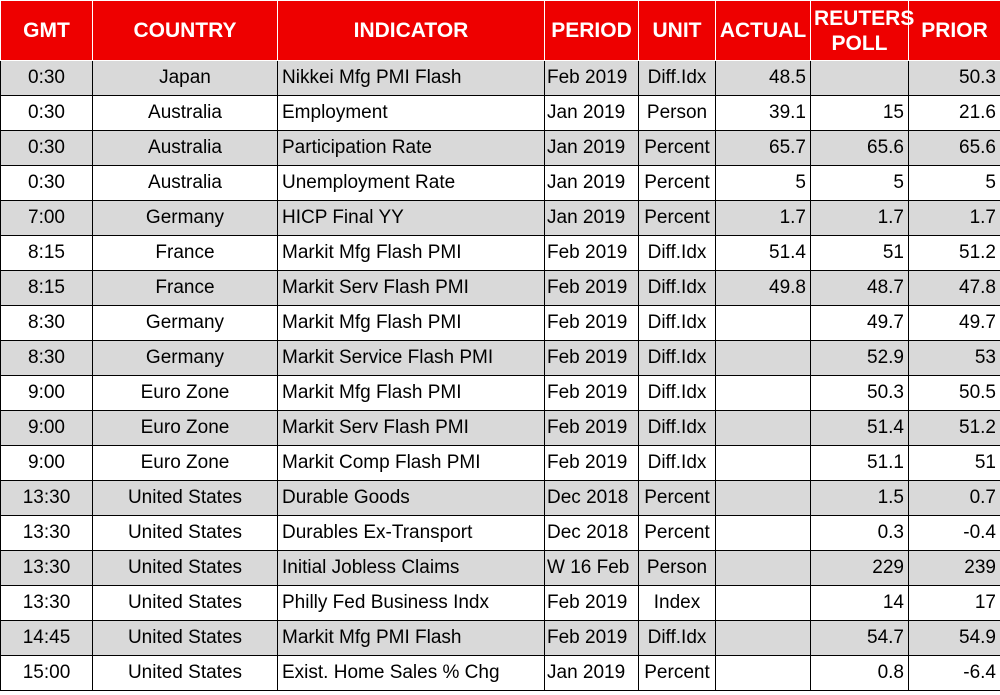 Image resolution: width=1000 pixels, height=695 pixels. I want to click on header-reuters-poll: REUTERS POLL, so click(862, 30).